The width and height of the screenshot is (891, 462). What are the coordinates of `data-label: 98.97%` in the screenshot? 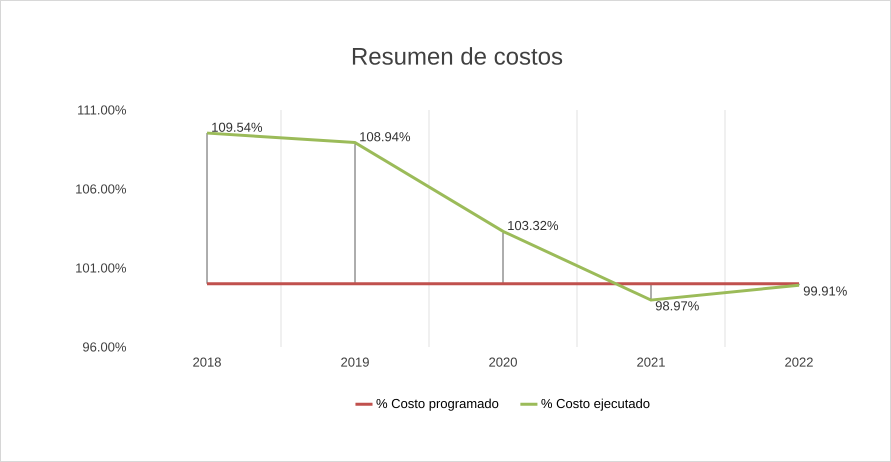 It's located at (677, 305).